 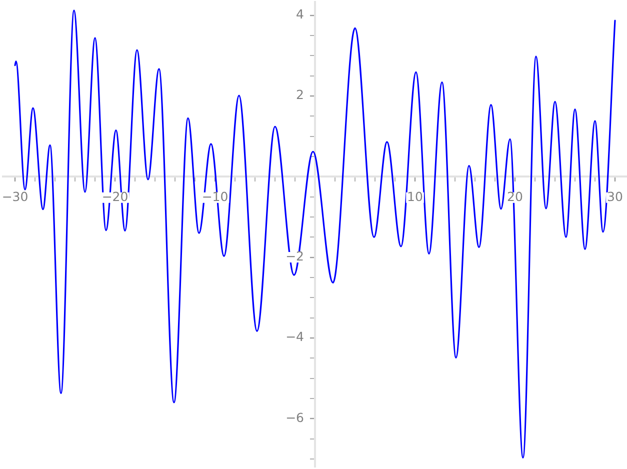 What do you see at coordinates (115, 196) in the screenshot?
I see `x-tick-label: −20` at bounding box center [115, 196].